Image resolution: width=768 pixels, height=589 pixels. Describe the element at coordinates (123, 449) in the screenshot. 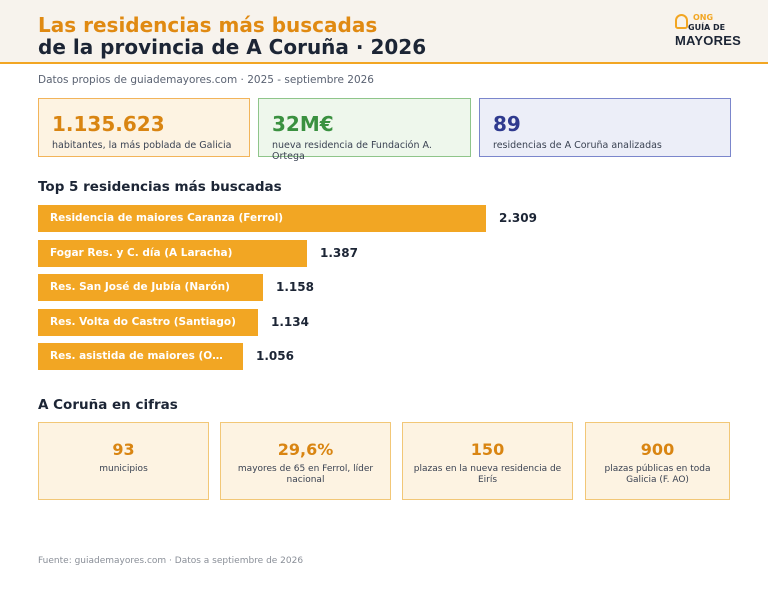

I see `fact-value: 93` at that location.